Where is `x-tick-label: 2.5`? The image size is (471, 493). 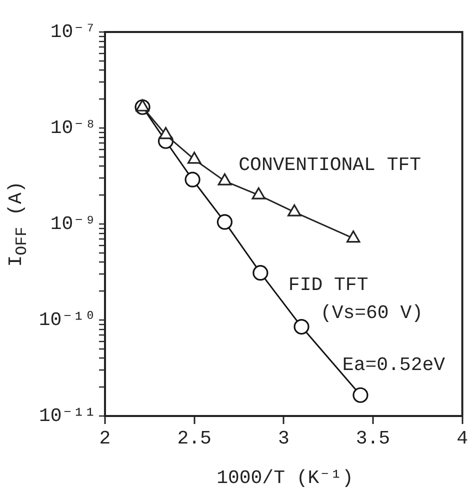
x-tick-label: 2.5 is located at coordinates (194, 438).